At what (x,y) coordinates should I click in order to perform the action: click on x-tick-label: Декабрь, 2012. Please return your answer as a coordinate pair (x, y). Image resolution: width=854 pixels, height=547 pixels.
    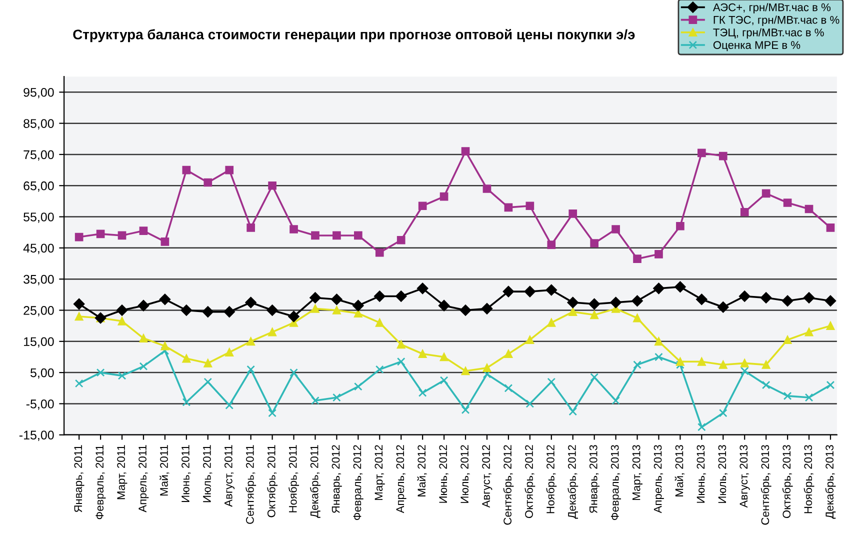
    Looking at the image, I should click on (573, 482).